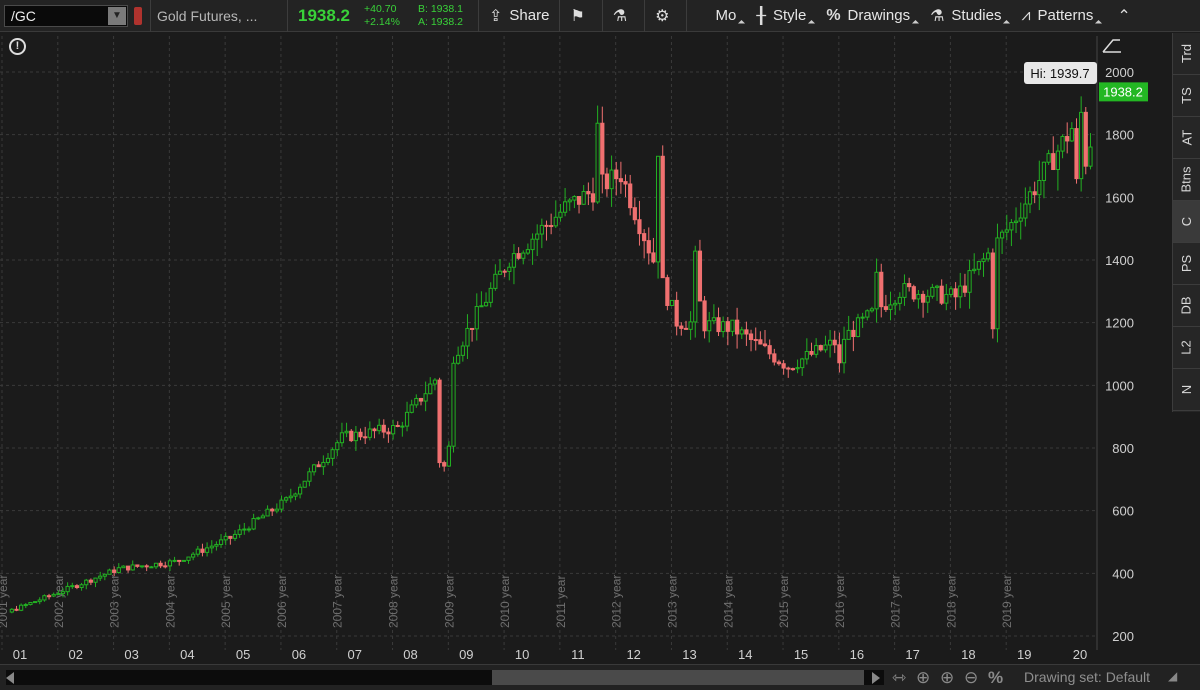 Image resolution: width=1200 pixels, height=690 pixels. I want to click on studies-label: Studies, so click(976, 15).